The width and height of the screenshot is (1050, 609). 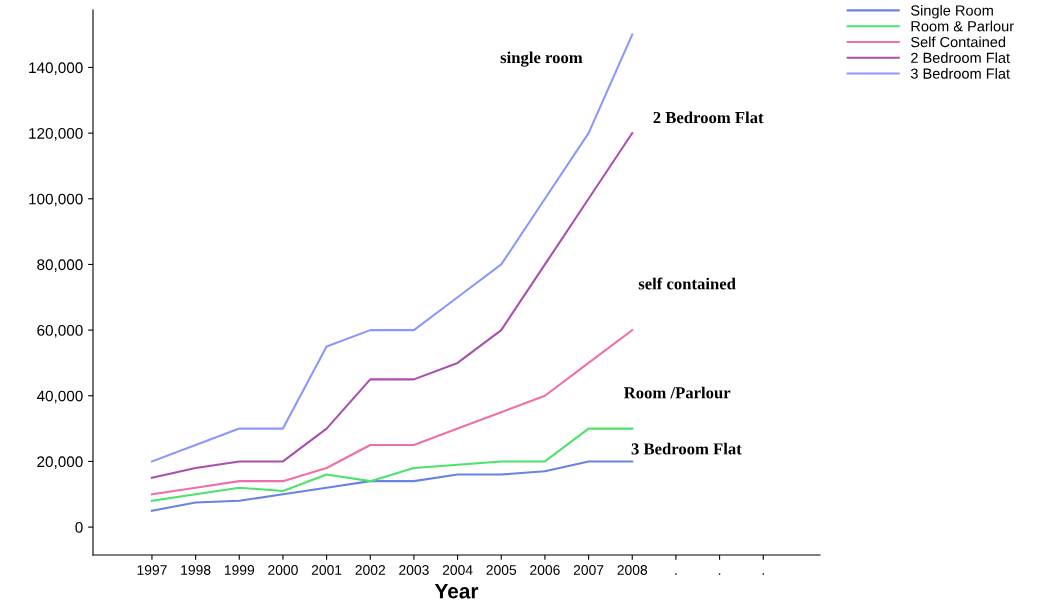 What do you see at coordinates (196, 570) in the screenshot?
I see `x-tick-label: 1998` at bounding box center [196, 570].